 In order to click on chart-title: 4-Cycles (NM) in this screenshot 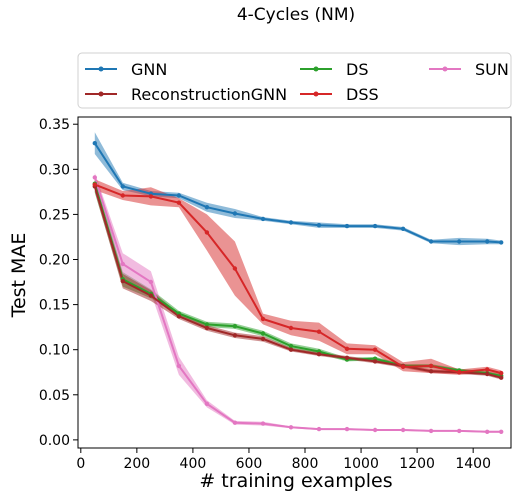, I will do `click(296, 15)`.